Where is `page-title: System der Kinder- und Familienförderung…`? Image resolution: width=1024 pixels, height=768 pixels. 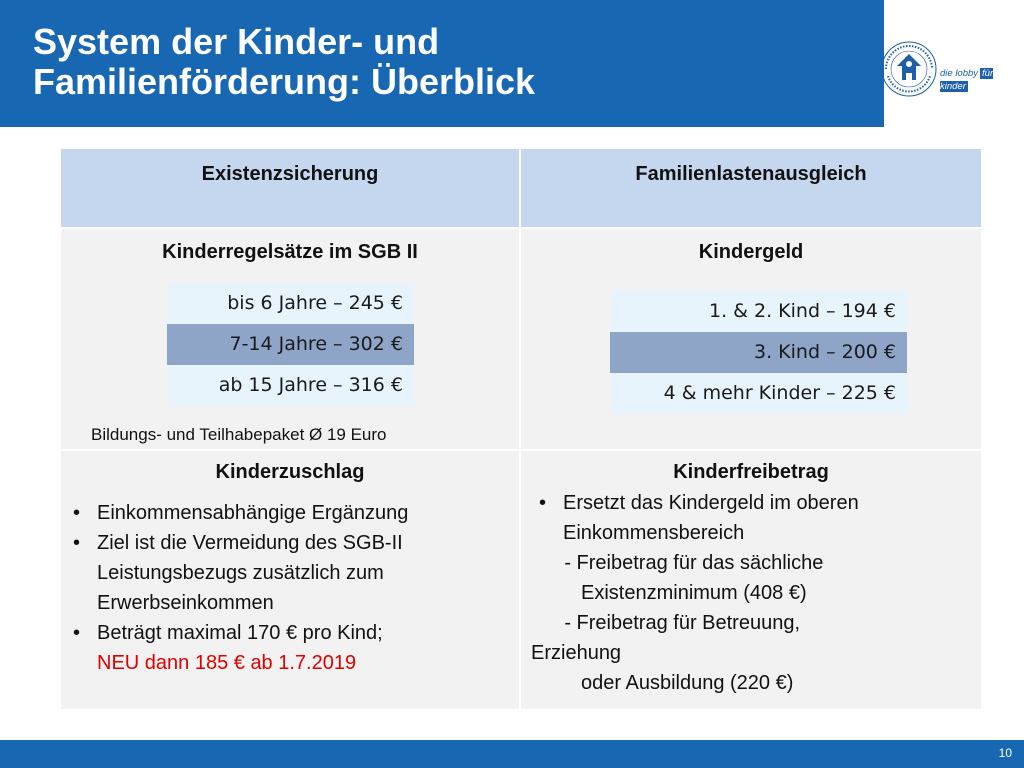
page-title: System der Kinder- und Familienförderung… is located at coordinates (284, 61).